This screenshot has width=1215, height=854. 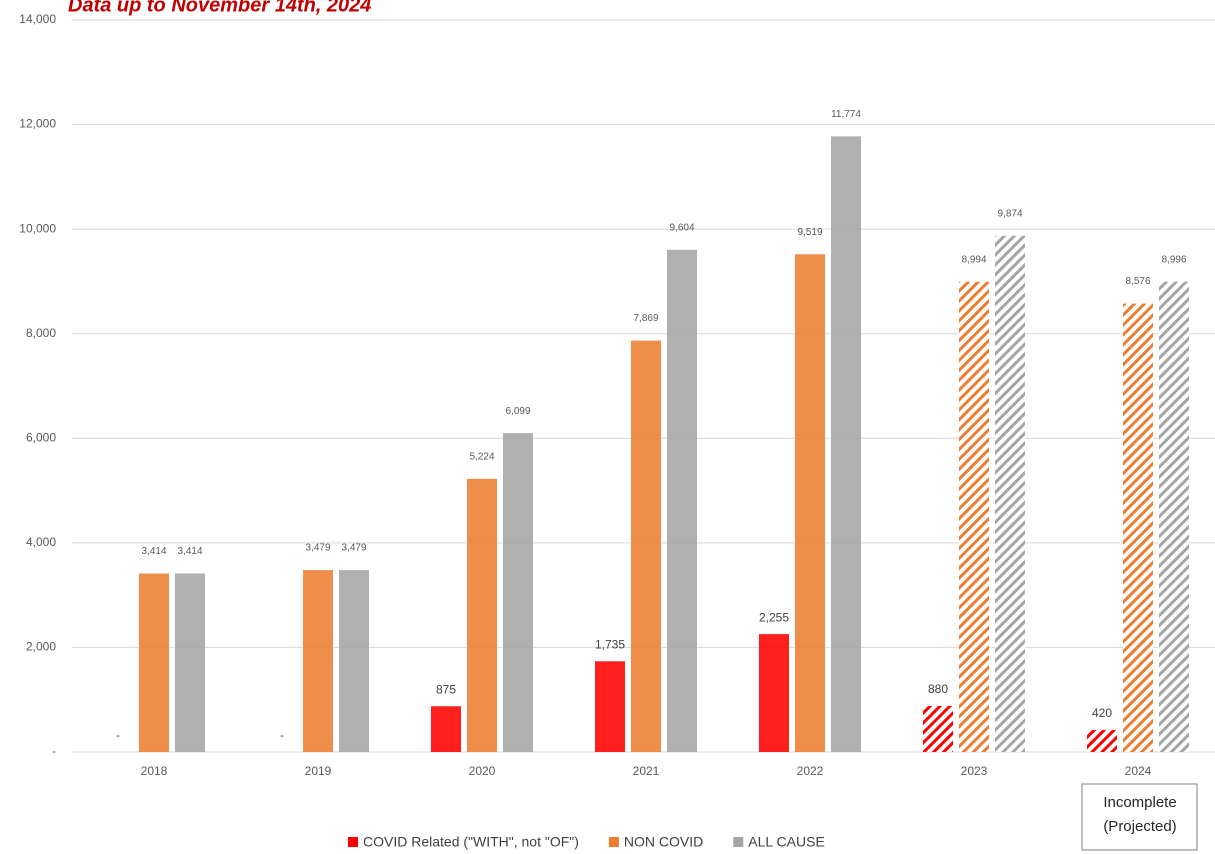 What do you see at coordinates (809, 232) in the screenshot?
I see `value-label: 9,519` at bounding box center [809, 232].